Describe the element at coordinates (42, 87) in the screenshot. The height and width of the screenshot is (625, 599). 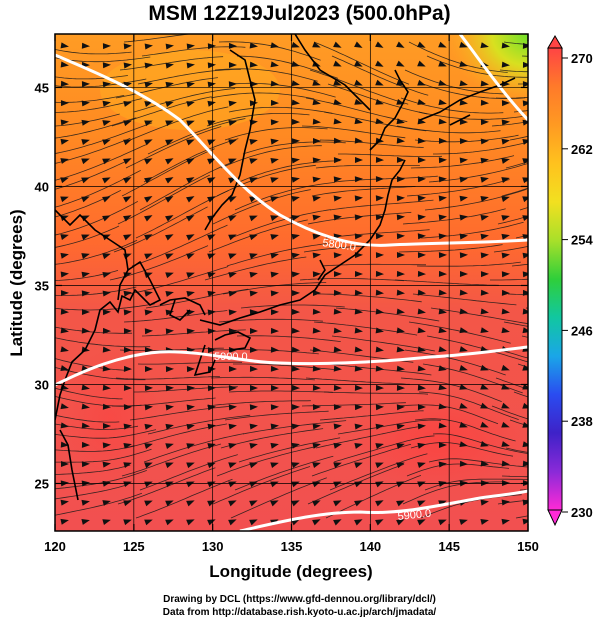
I see `y-tick-label: 45` at that location.